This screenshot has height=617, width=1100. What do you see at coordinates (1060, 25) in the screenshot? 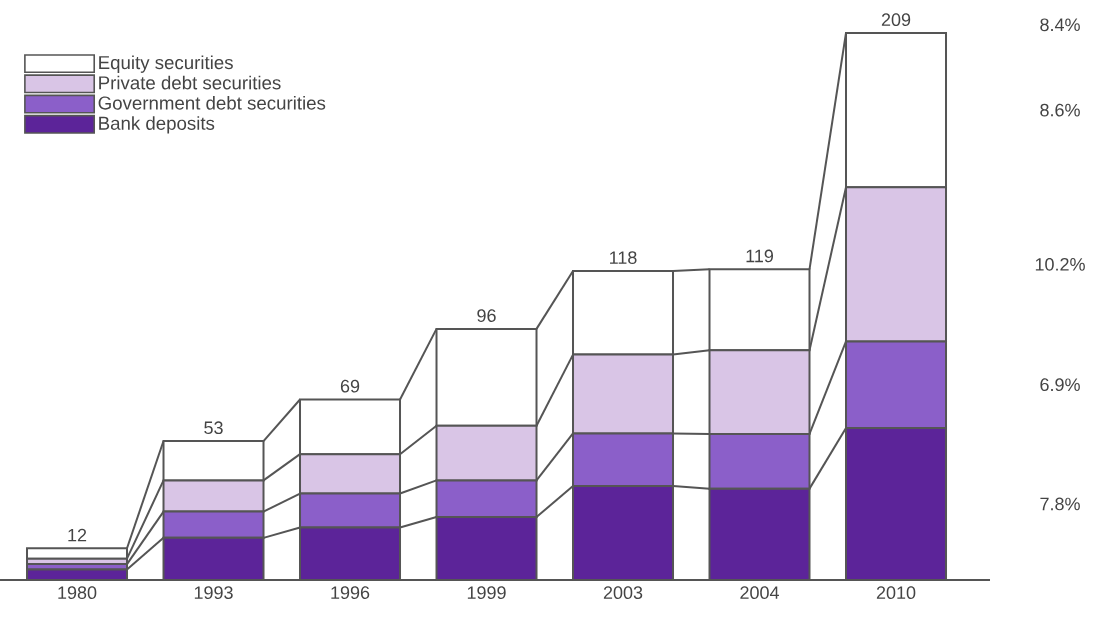
I see `text: 8.4%` at bounding box center [1060, 25].